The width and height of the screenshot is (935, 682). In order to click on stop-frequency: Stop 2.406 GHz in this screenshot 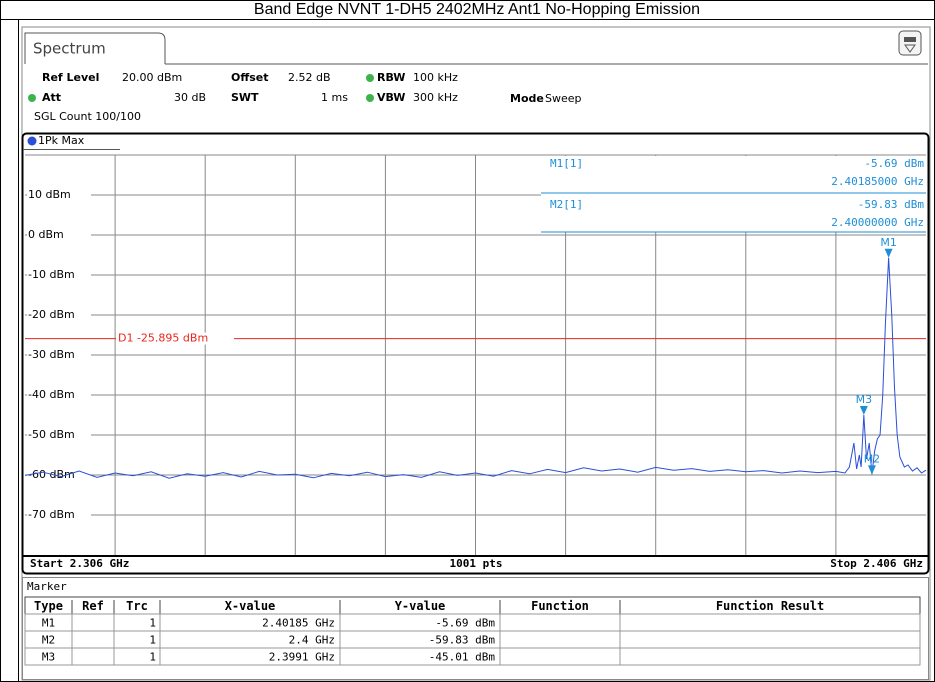, I will do `click(876, 563)`.